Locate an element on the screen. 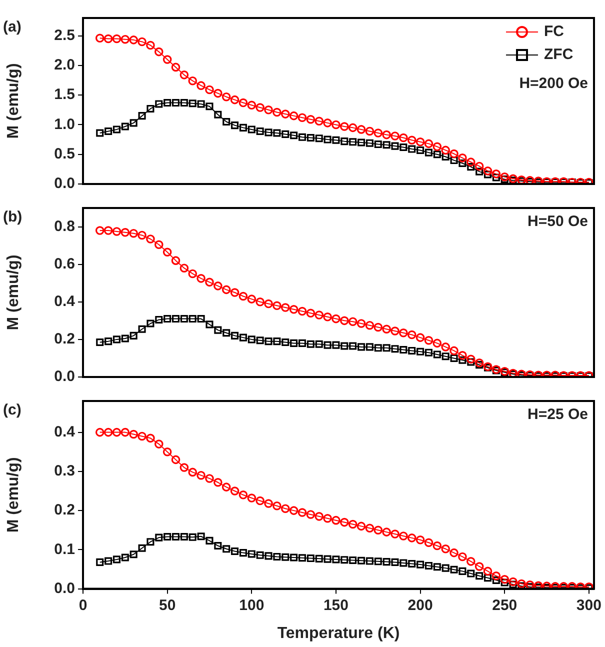 Image resolution: width=605 pixels, height=647 pixels. y-tick-label: 0.3 is located at coordinates (64, 471).